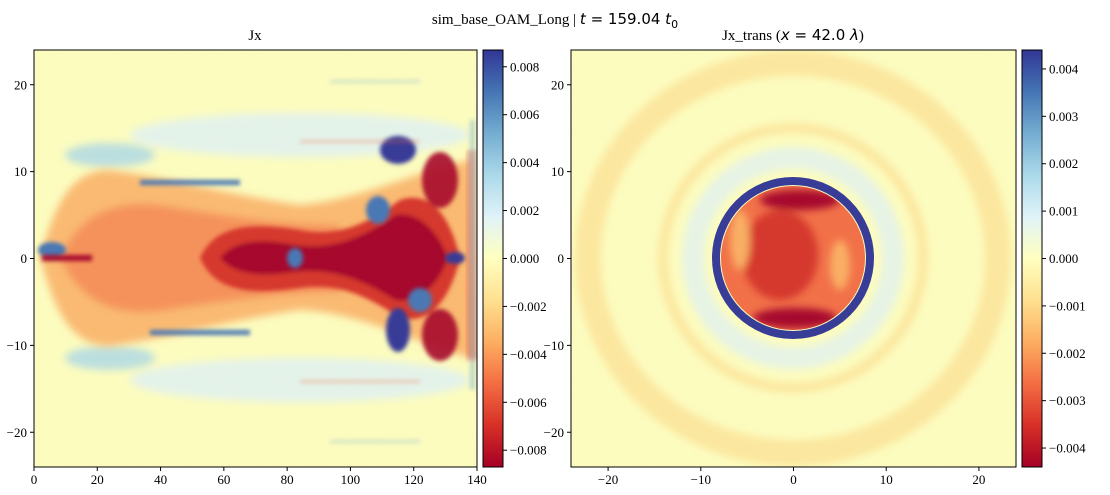 The width and height of the screenshot is (1110, 495). Describe the element at coordinates (255, 36) in the screenshot. I see `left-panel-title: Jx` at that location.